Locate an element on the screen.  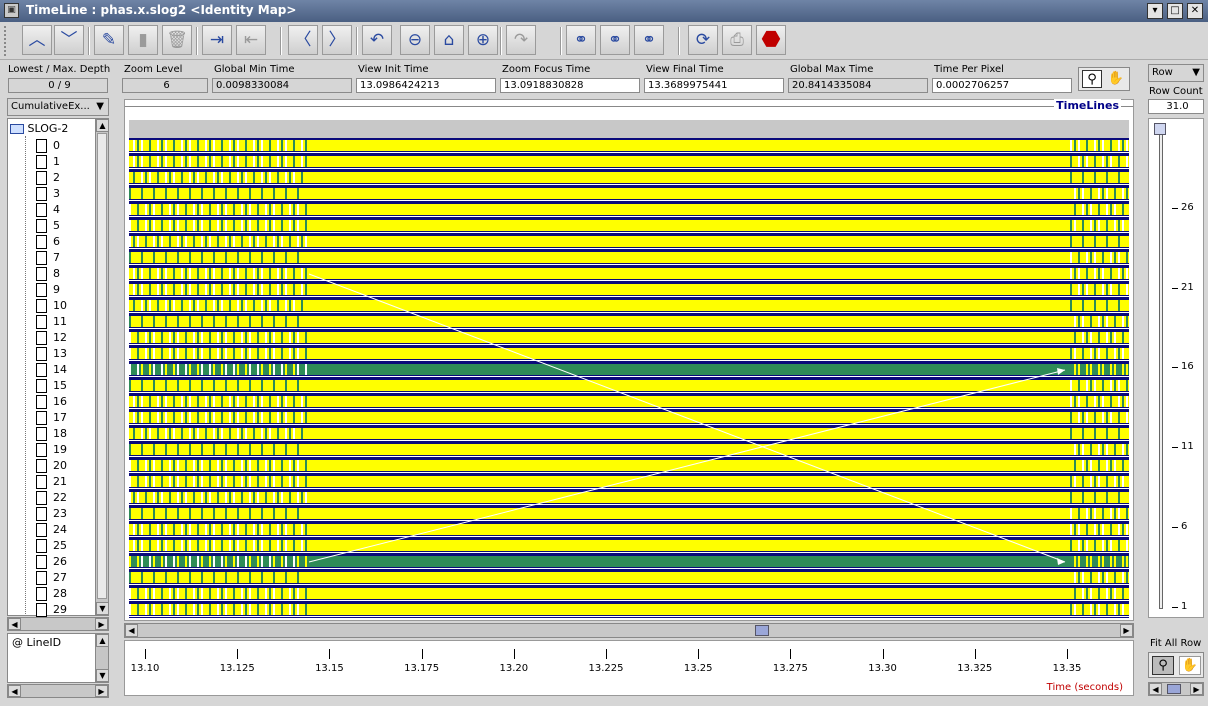
tree-row-item: 23 is located at coordinates (61, 515).